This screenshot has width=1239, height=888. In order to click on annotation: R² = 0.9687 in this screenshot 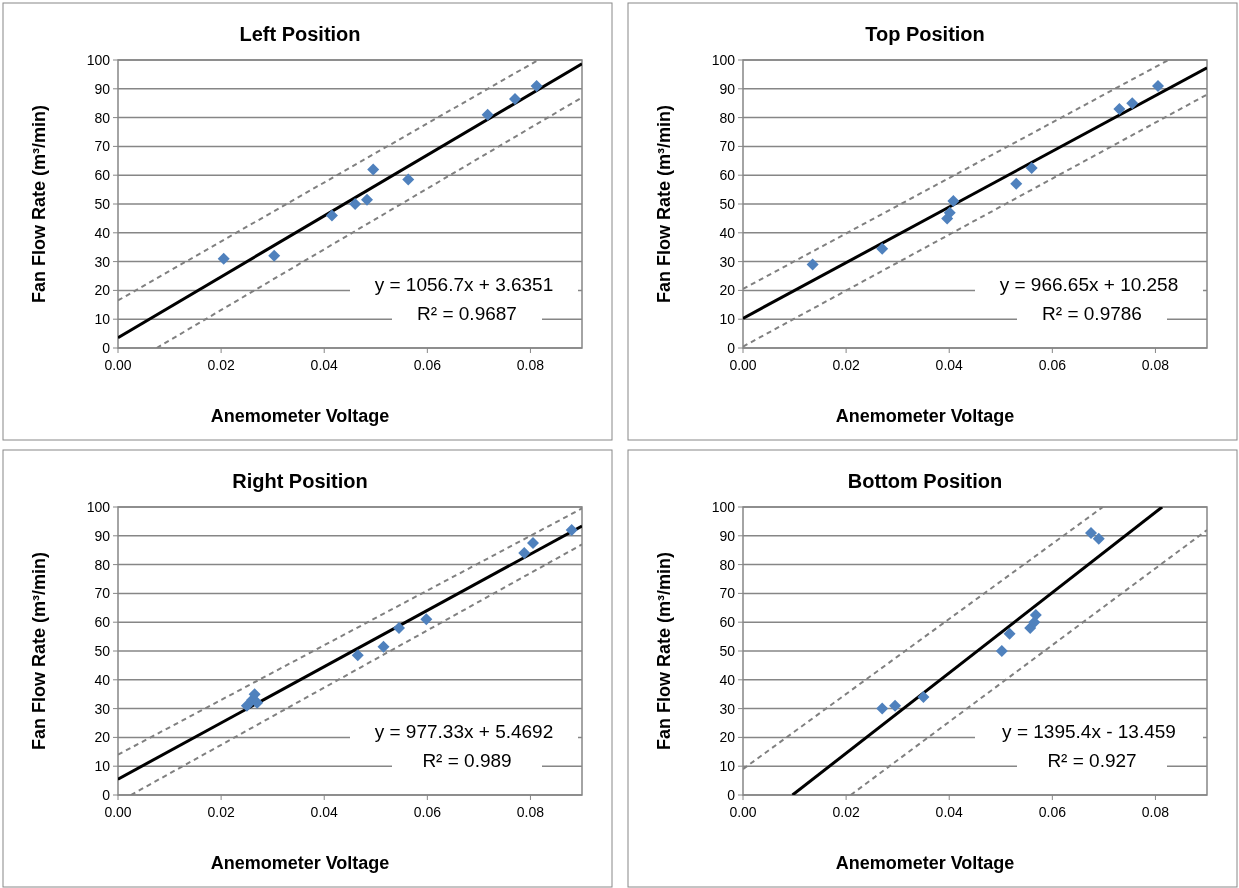, I will do `click(467, 314)`.